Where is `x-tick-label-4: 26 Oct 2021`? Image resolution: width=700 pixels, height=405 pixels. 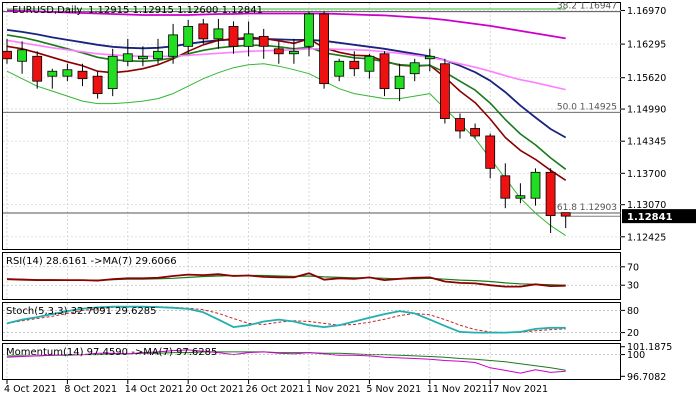 x-tick-label-4: 26 Oct 2021 is located at coordinates (275, 389).